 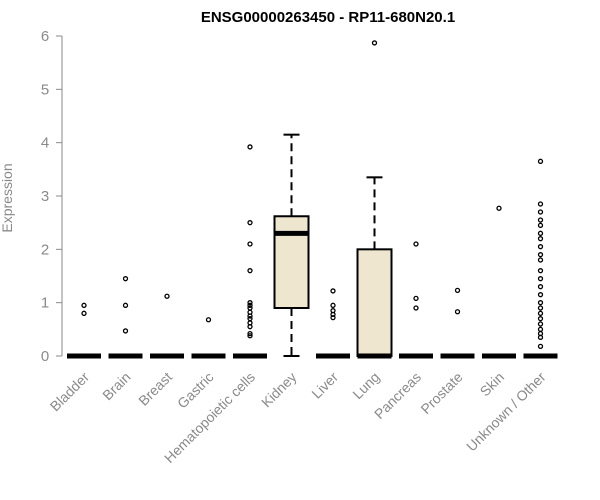 I want to click on box-unknown-other, so click(x=540, y=258).